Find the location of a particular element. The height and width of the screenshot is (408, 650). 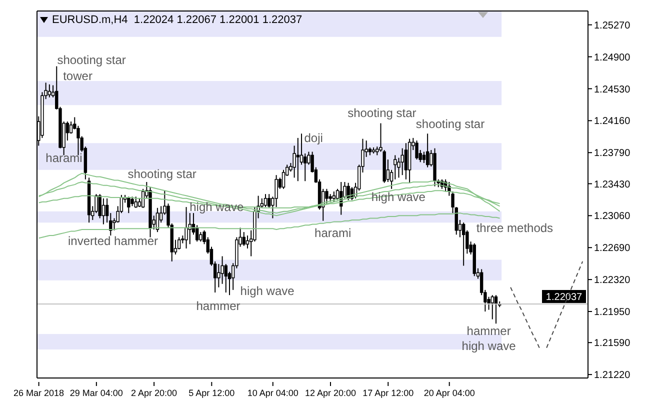

y-tick-label: 1.23060 is located at coordinates (612, 216).